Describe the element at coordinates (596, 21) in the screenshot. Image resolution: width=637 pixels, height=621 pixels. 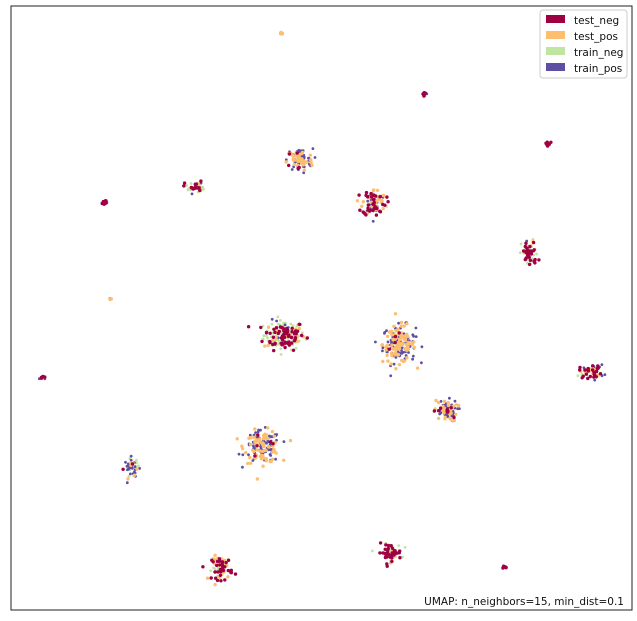
I see `legend-label-test-neg: test_neg` at that location.